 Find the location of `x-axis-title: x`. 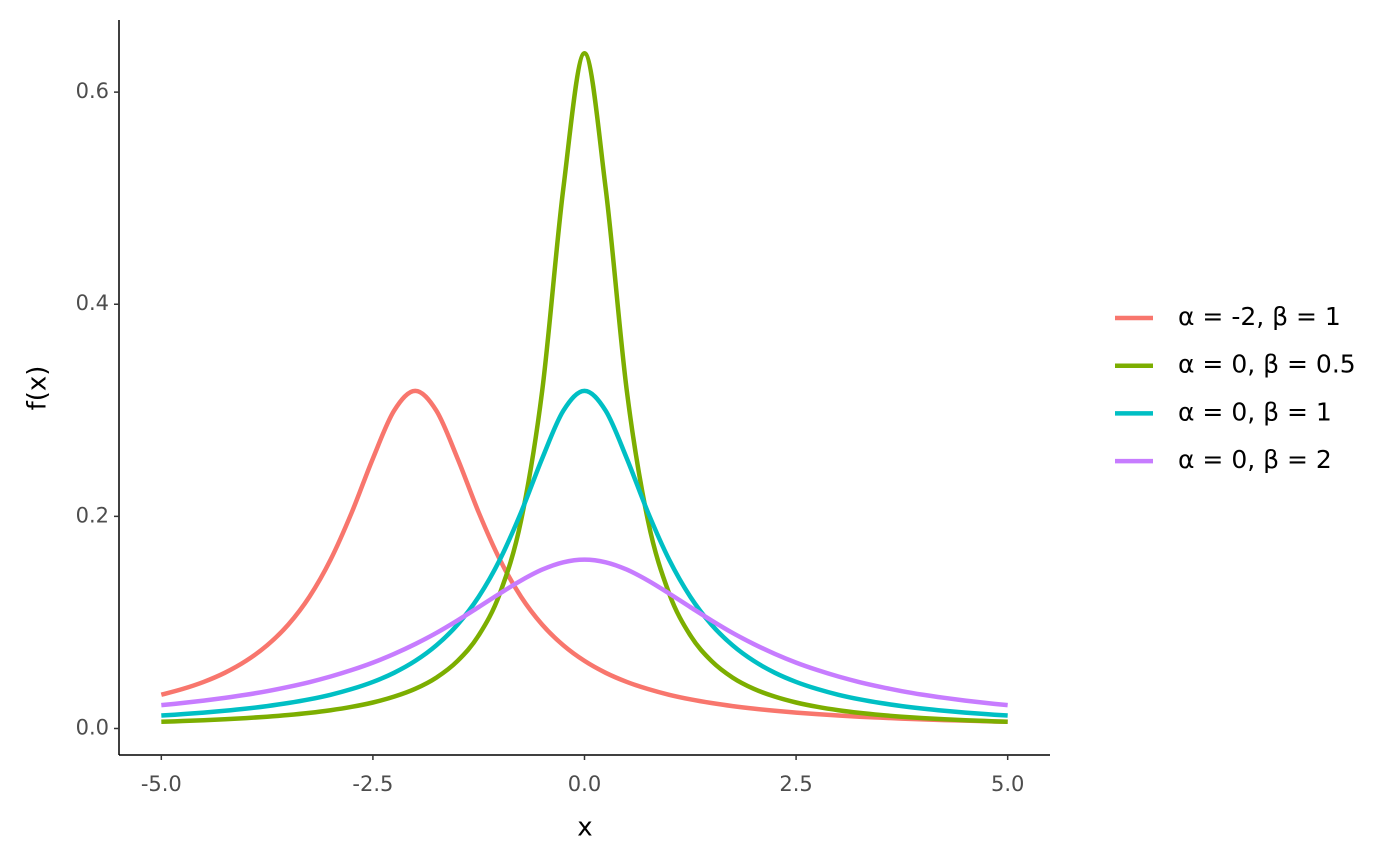

x-axis-title: x is located at coordinates (584, 828).